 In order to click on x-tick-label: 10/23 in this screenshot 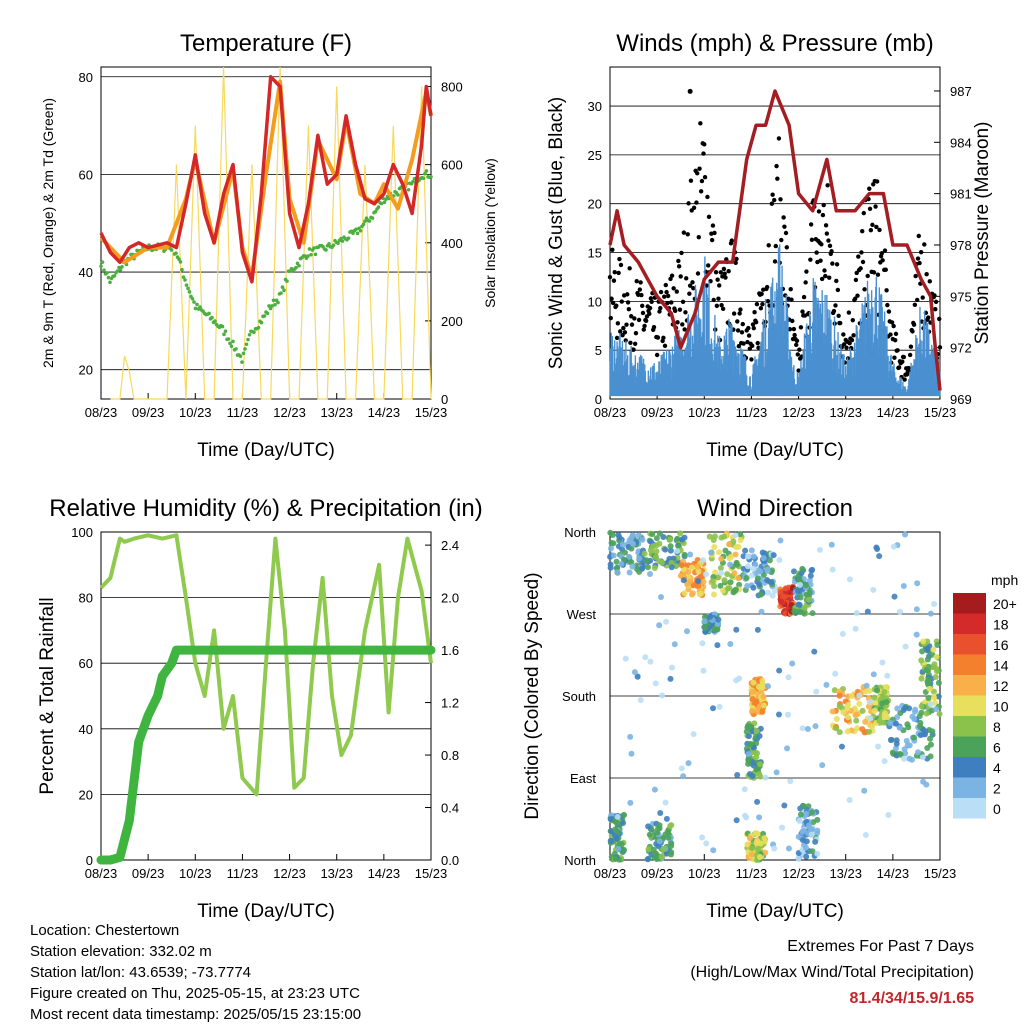, I will do `click(704, 412)`.